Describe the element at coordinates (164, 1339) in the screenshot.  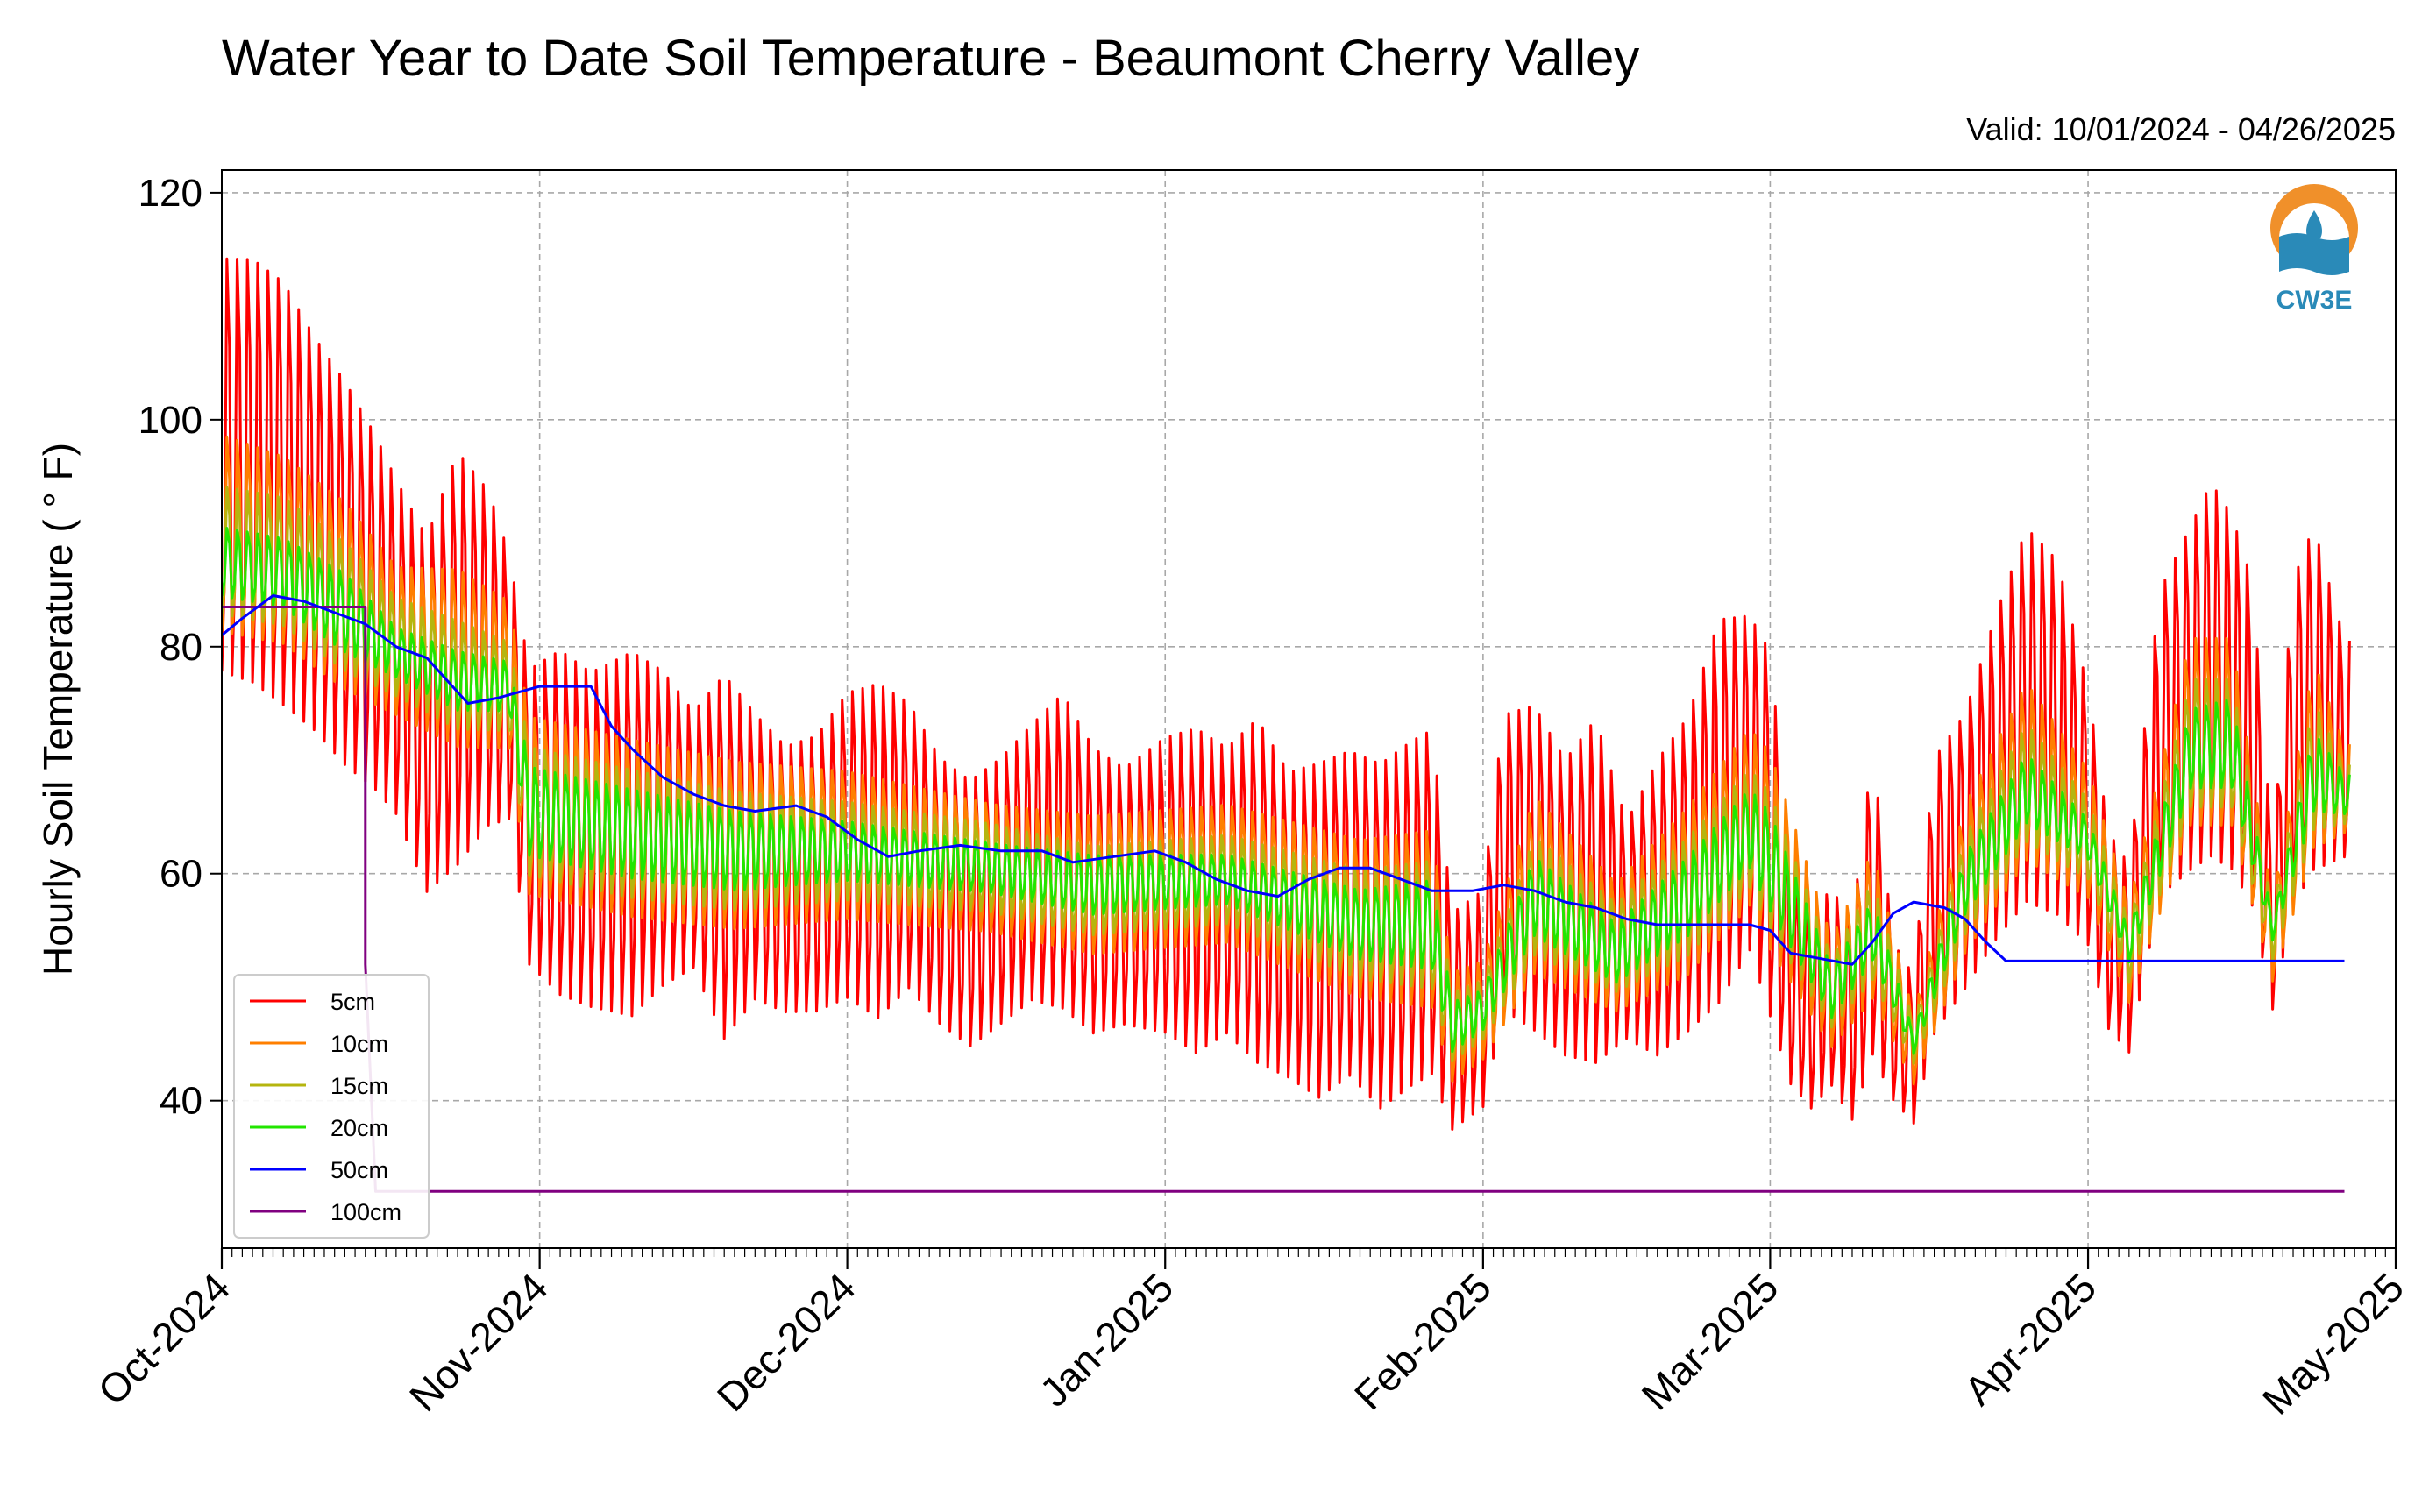
I see `x-tick-label: Oct-2024` at that location.